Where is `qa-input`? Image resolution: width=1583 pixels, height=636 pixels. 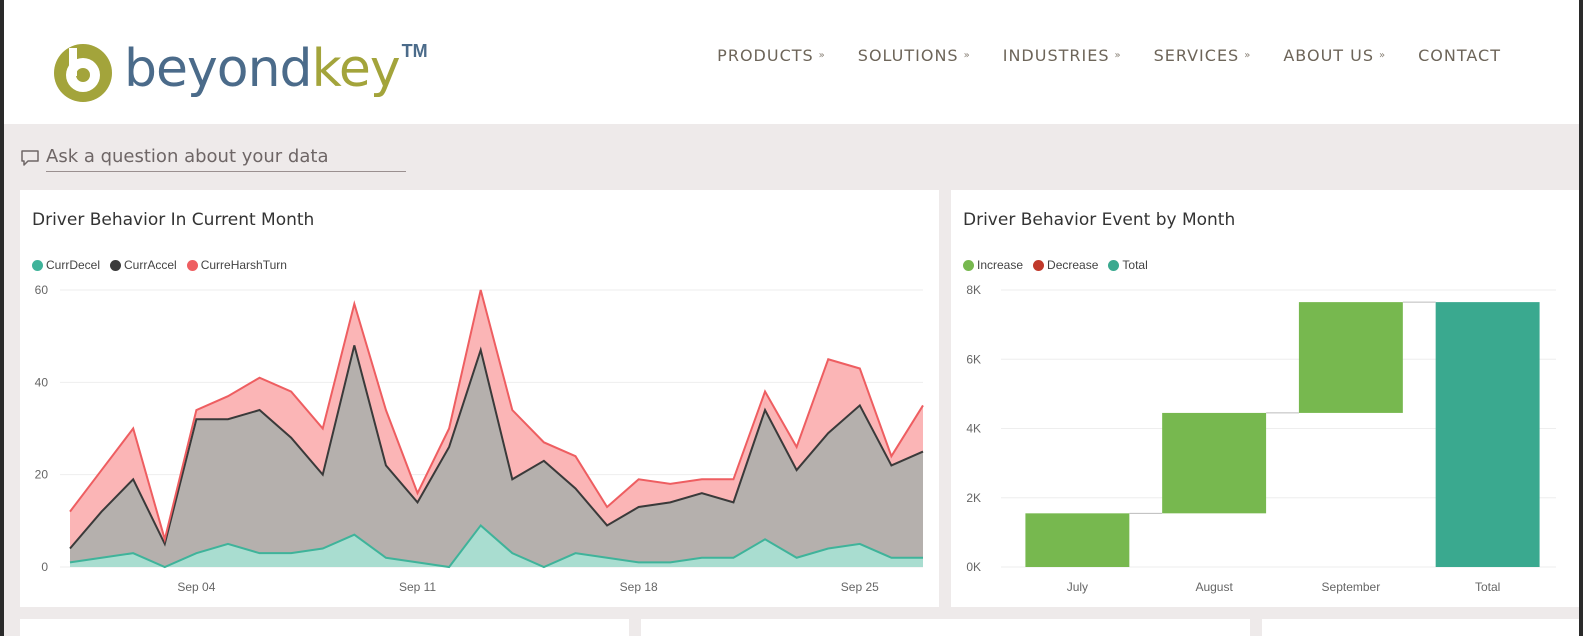 qa-input is located at coordinates (226, 158).